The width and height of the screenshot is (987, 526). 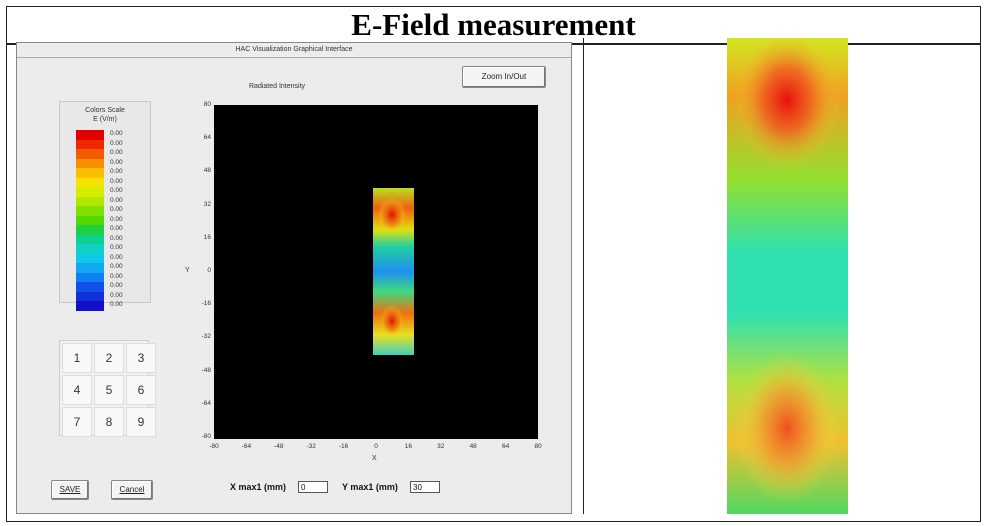 What do you see at coordinates (279, 446) in the screenshot?
I see `x-tick-label: -48` at bounding box center [279, 446].